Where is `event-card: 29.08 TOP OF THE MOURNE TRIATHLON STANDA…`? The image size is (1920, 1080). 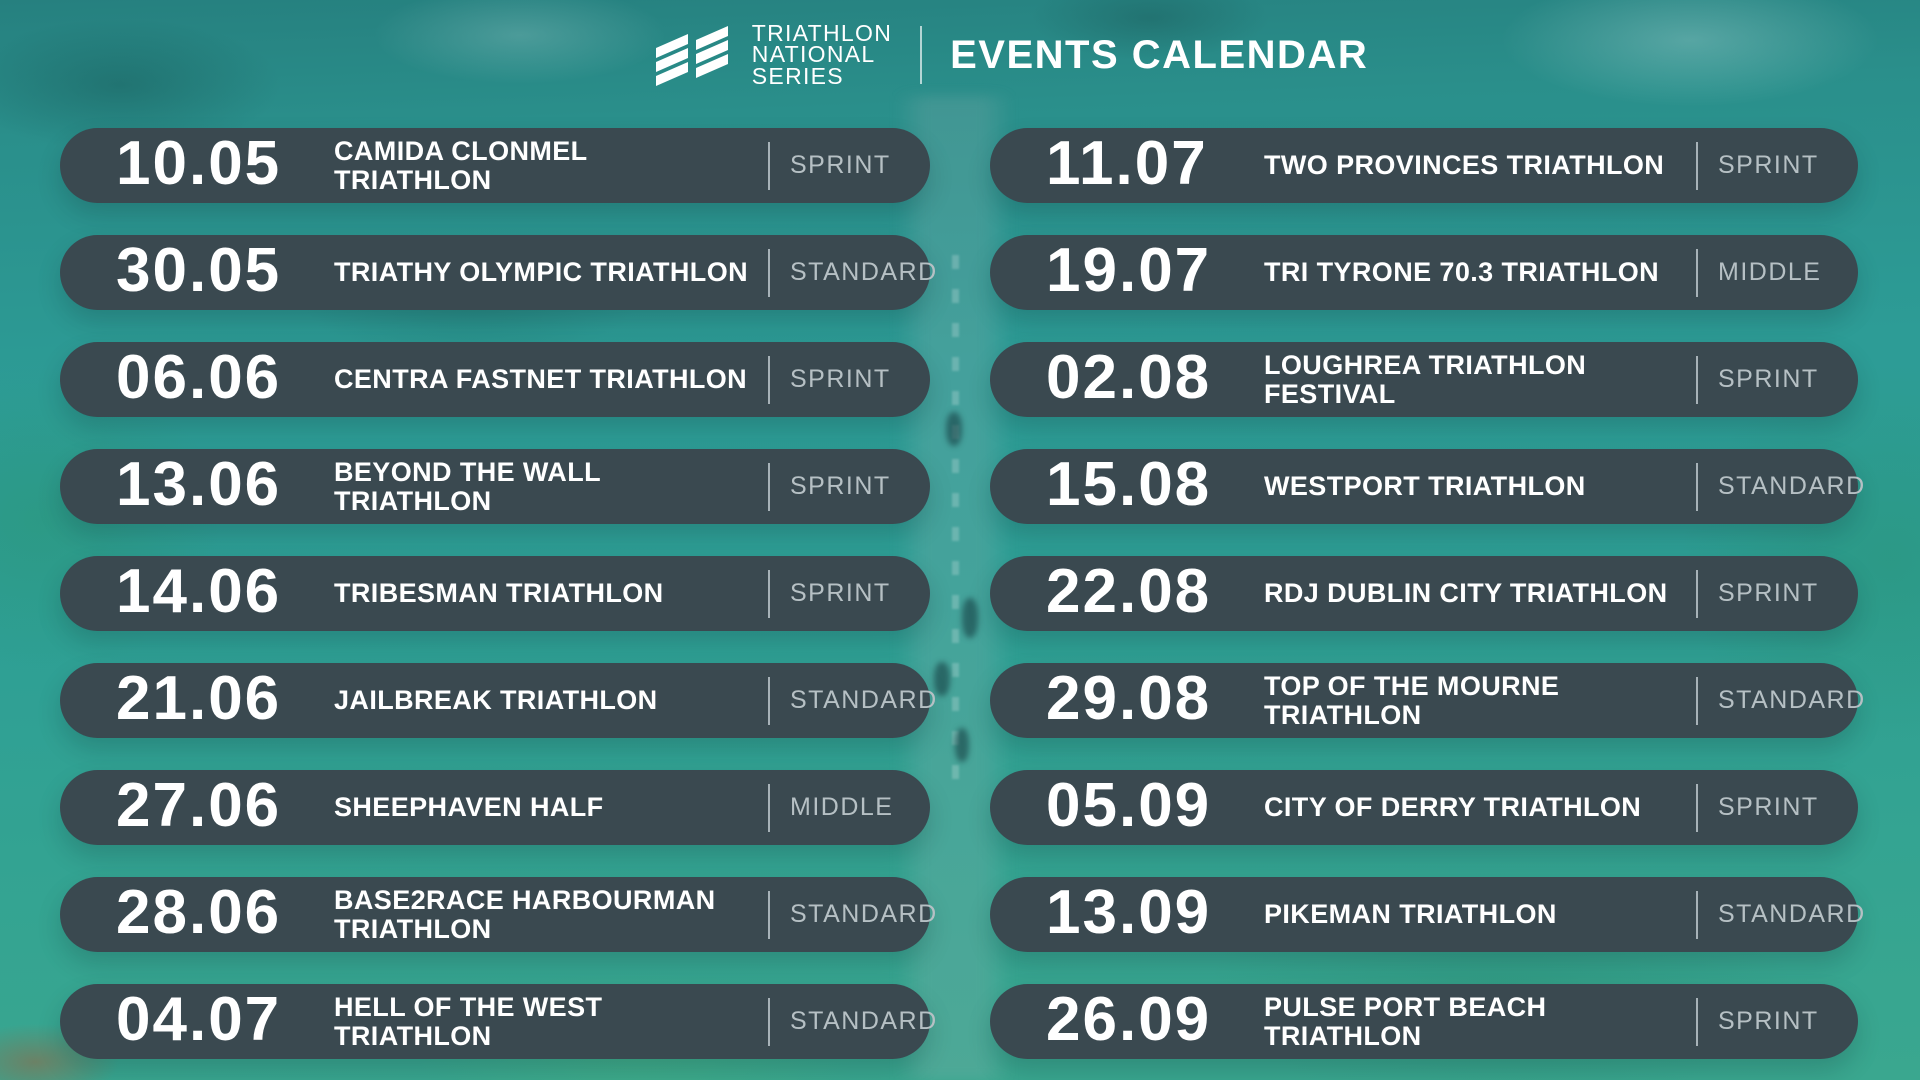
event-card: 29.08 TOP OF THE MOURNE TRIATHLON STANDA… is located at coordinates (1428, 700).